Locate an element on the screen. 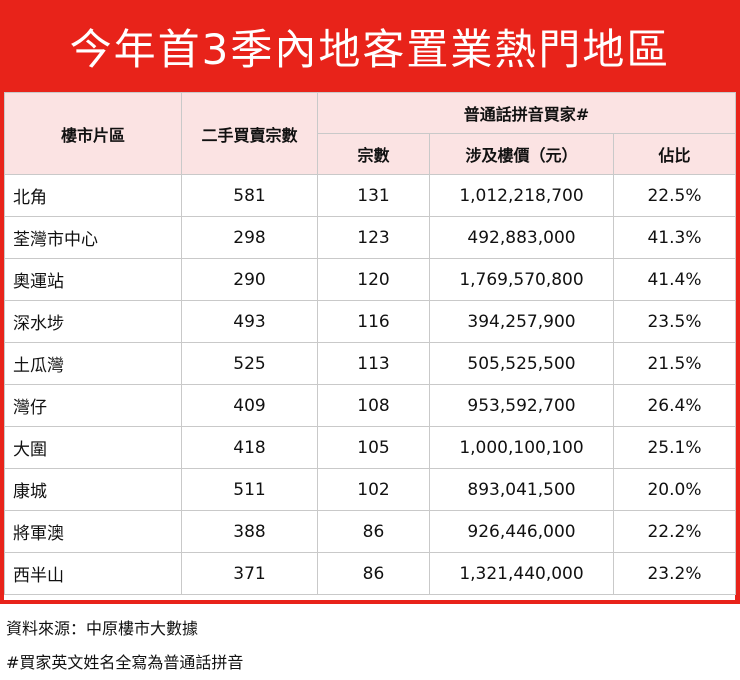 The height and width of the screenshot is (680, 740). cell-area: 西半山 is located at coordinates (93, 573).